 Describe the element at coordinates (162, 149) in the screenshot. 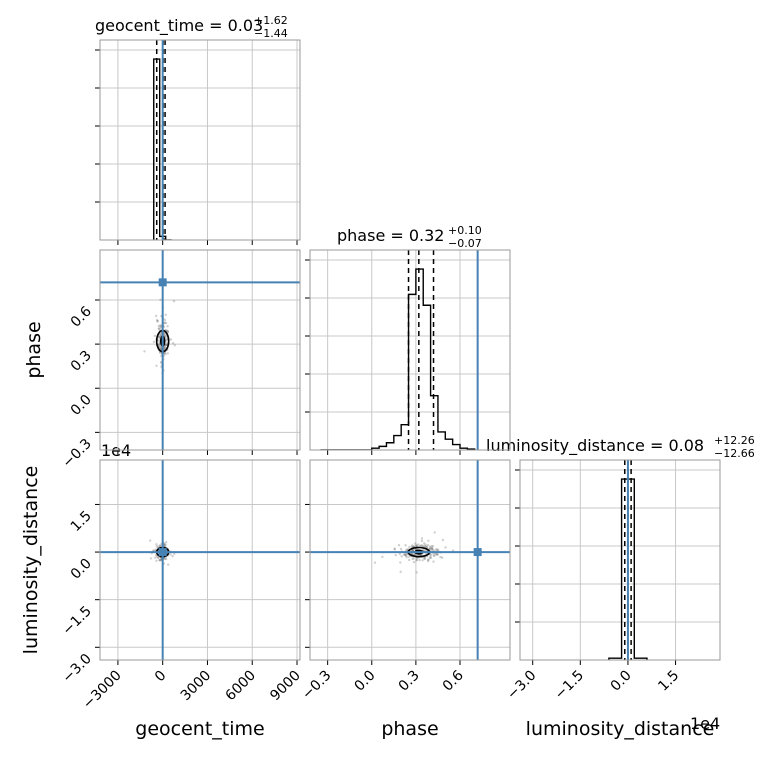

I see `histogram-geocent_time` at that location.